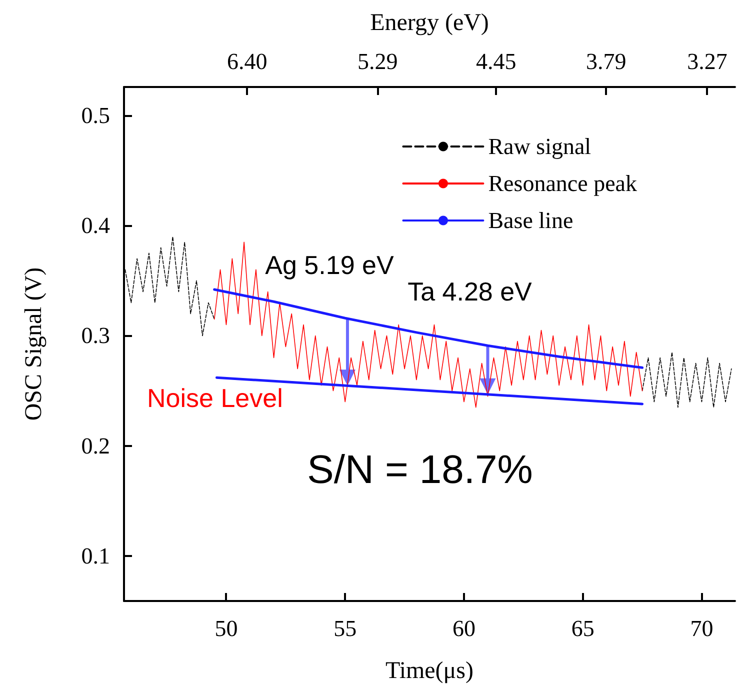  What do you see at coordinates (215, 398) in the screenshot?
I see `annotation: Noise Level` at bounding box center [215, 398].